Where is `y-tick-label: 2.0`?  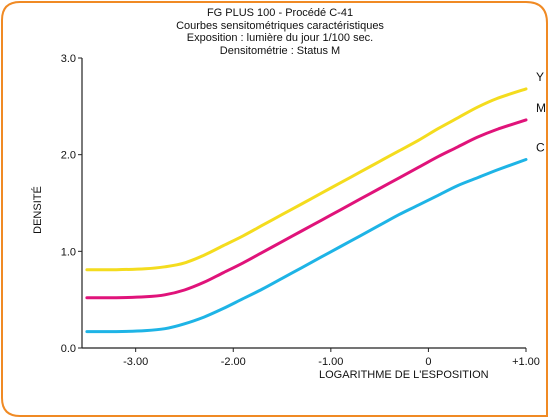 y-tick-label: 2.0 is located at coordinates (68, 156).